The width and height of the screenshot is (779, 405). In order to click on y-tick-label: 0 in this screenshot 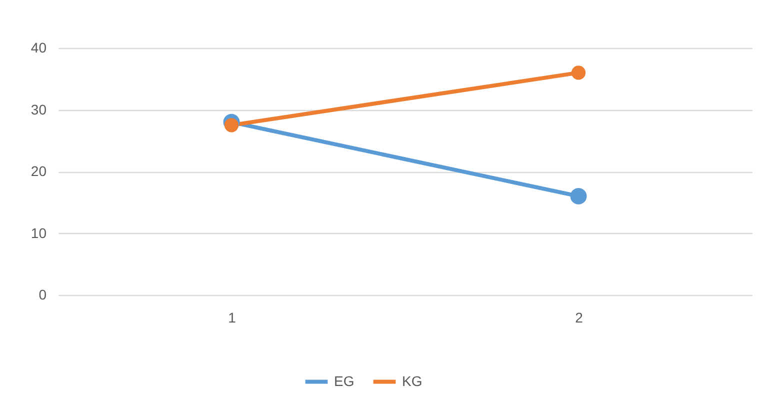, I will do `click(42, 294)`.